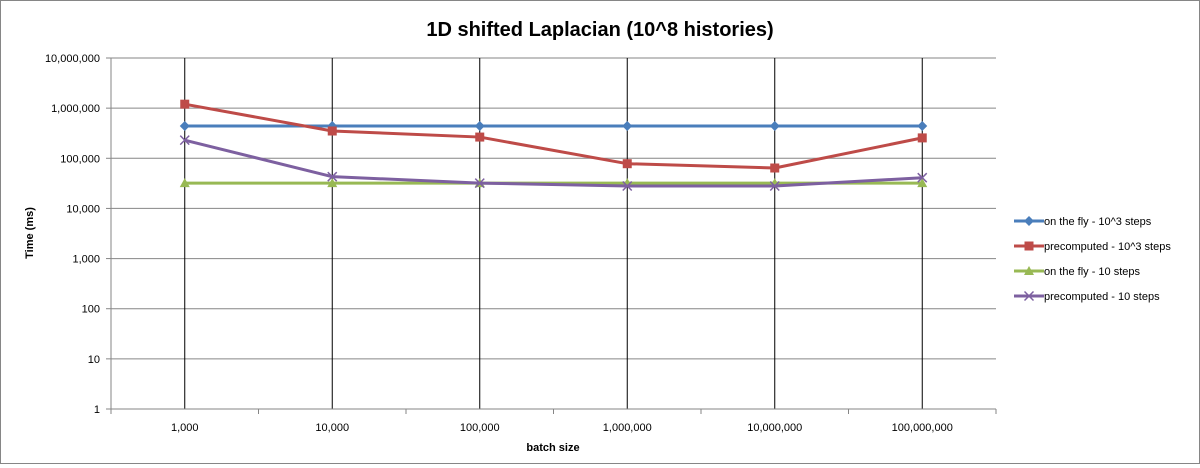 This screenshot has width=1200, height=468. What do you see at coordinates (83, 209) in the screenshot?
I see `y-tick-label: 10,000` at bounding box center [83, 209].